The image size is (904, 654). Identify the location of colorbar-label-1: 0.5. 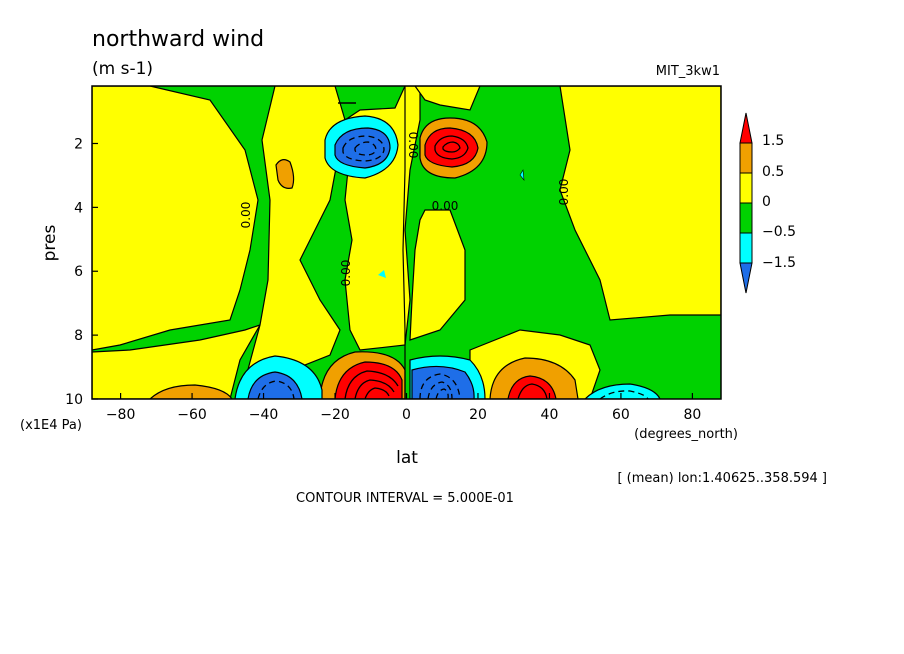
(773, 172).